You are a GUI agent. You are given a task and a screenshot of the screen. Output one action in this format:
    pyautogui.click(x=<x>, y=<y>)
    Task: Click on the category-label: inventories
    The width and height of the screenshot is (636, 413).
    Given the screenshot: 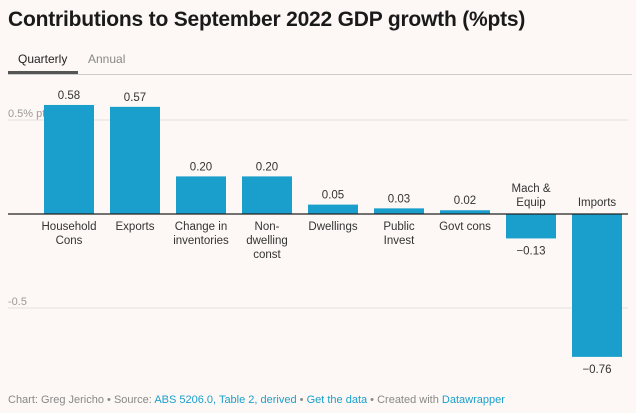 What is the action you would take?
    pyautogui.click(x=201, y=241)
    